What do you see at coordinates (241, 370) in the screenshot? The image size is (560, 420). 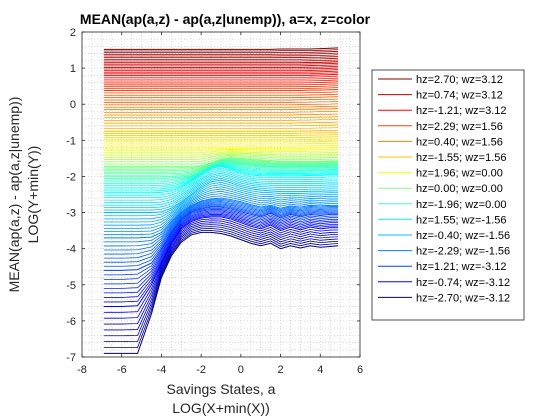 I see `x-tick-label: 0` at bounding box center [241, 370].